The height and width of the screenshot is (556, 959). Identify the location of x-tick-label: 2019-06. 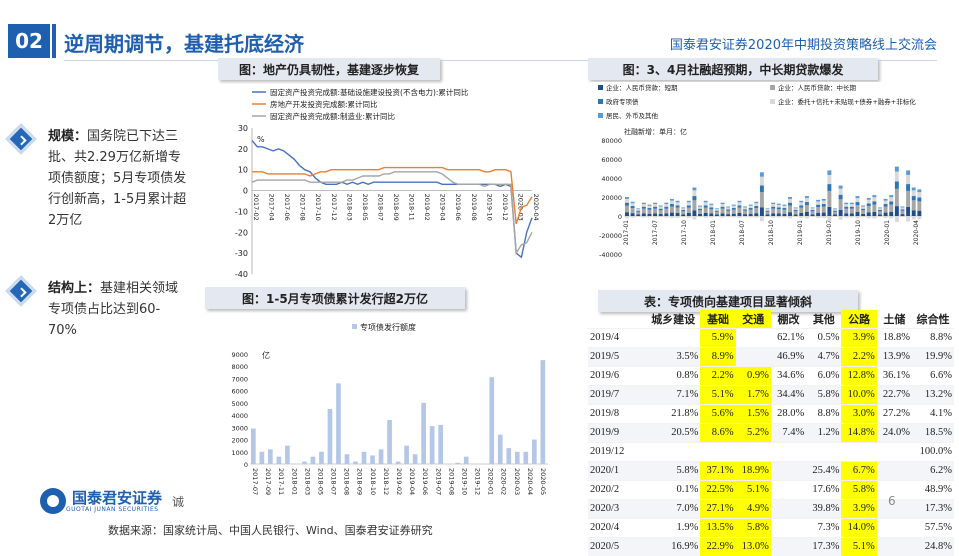
(425, 481).